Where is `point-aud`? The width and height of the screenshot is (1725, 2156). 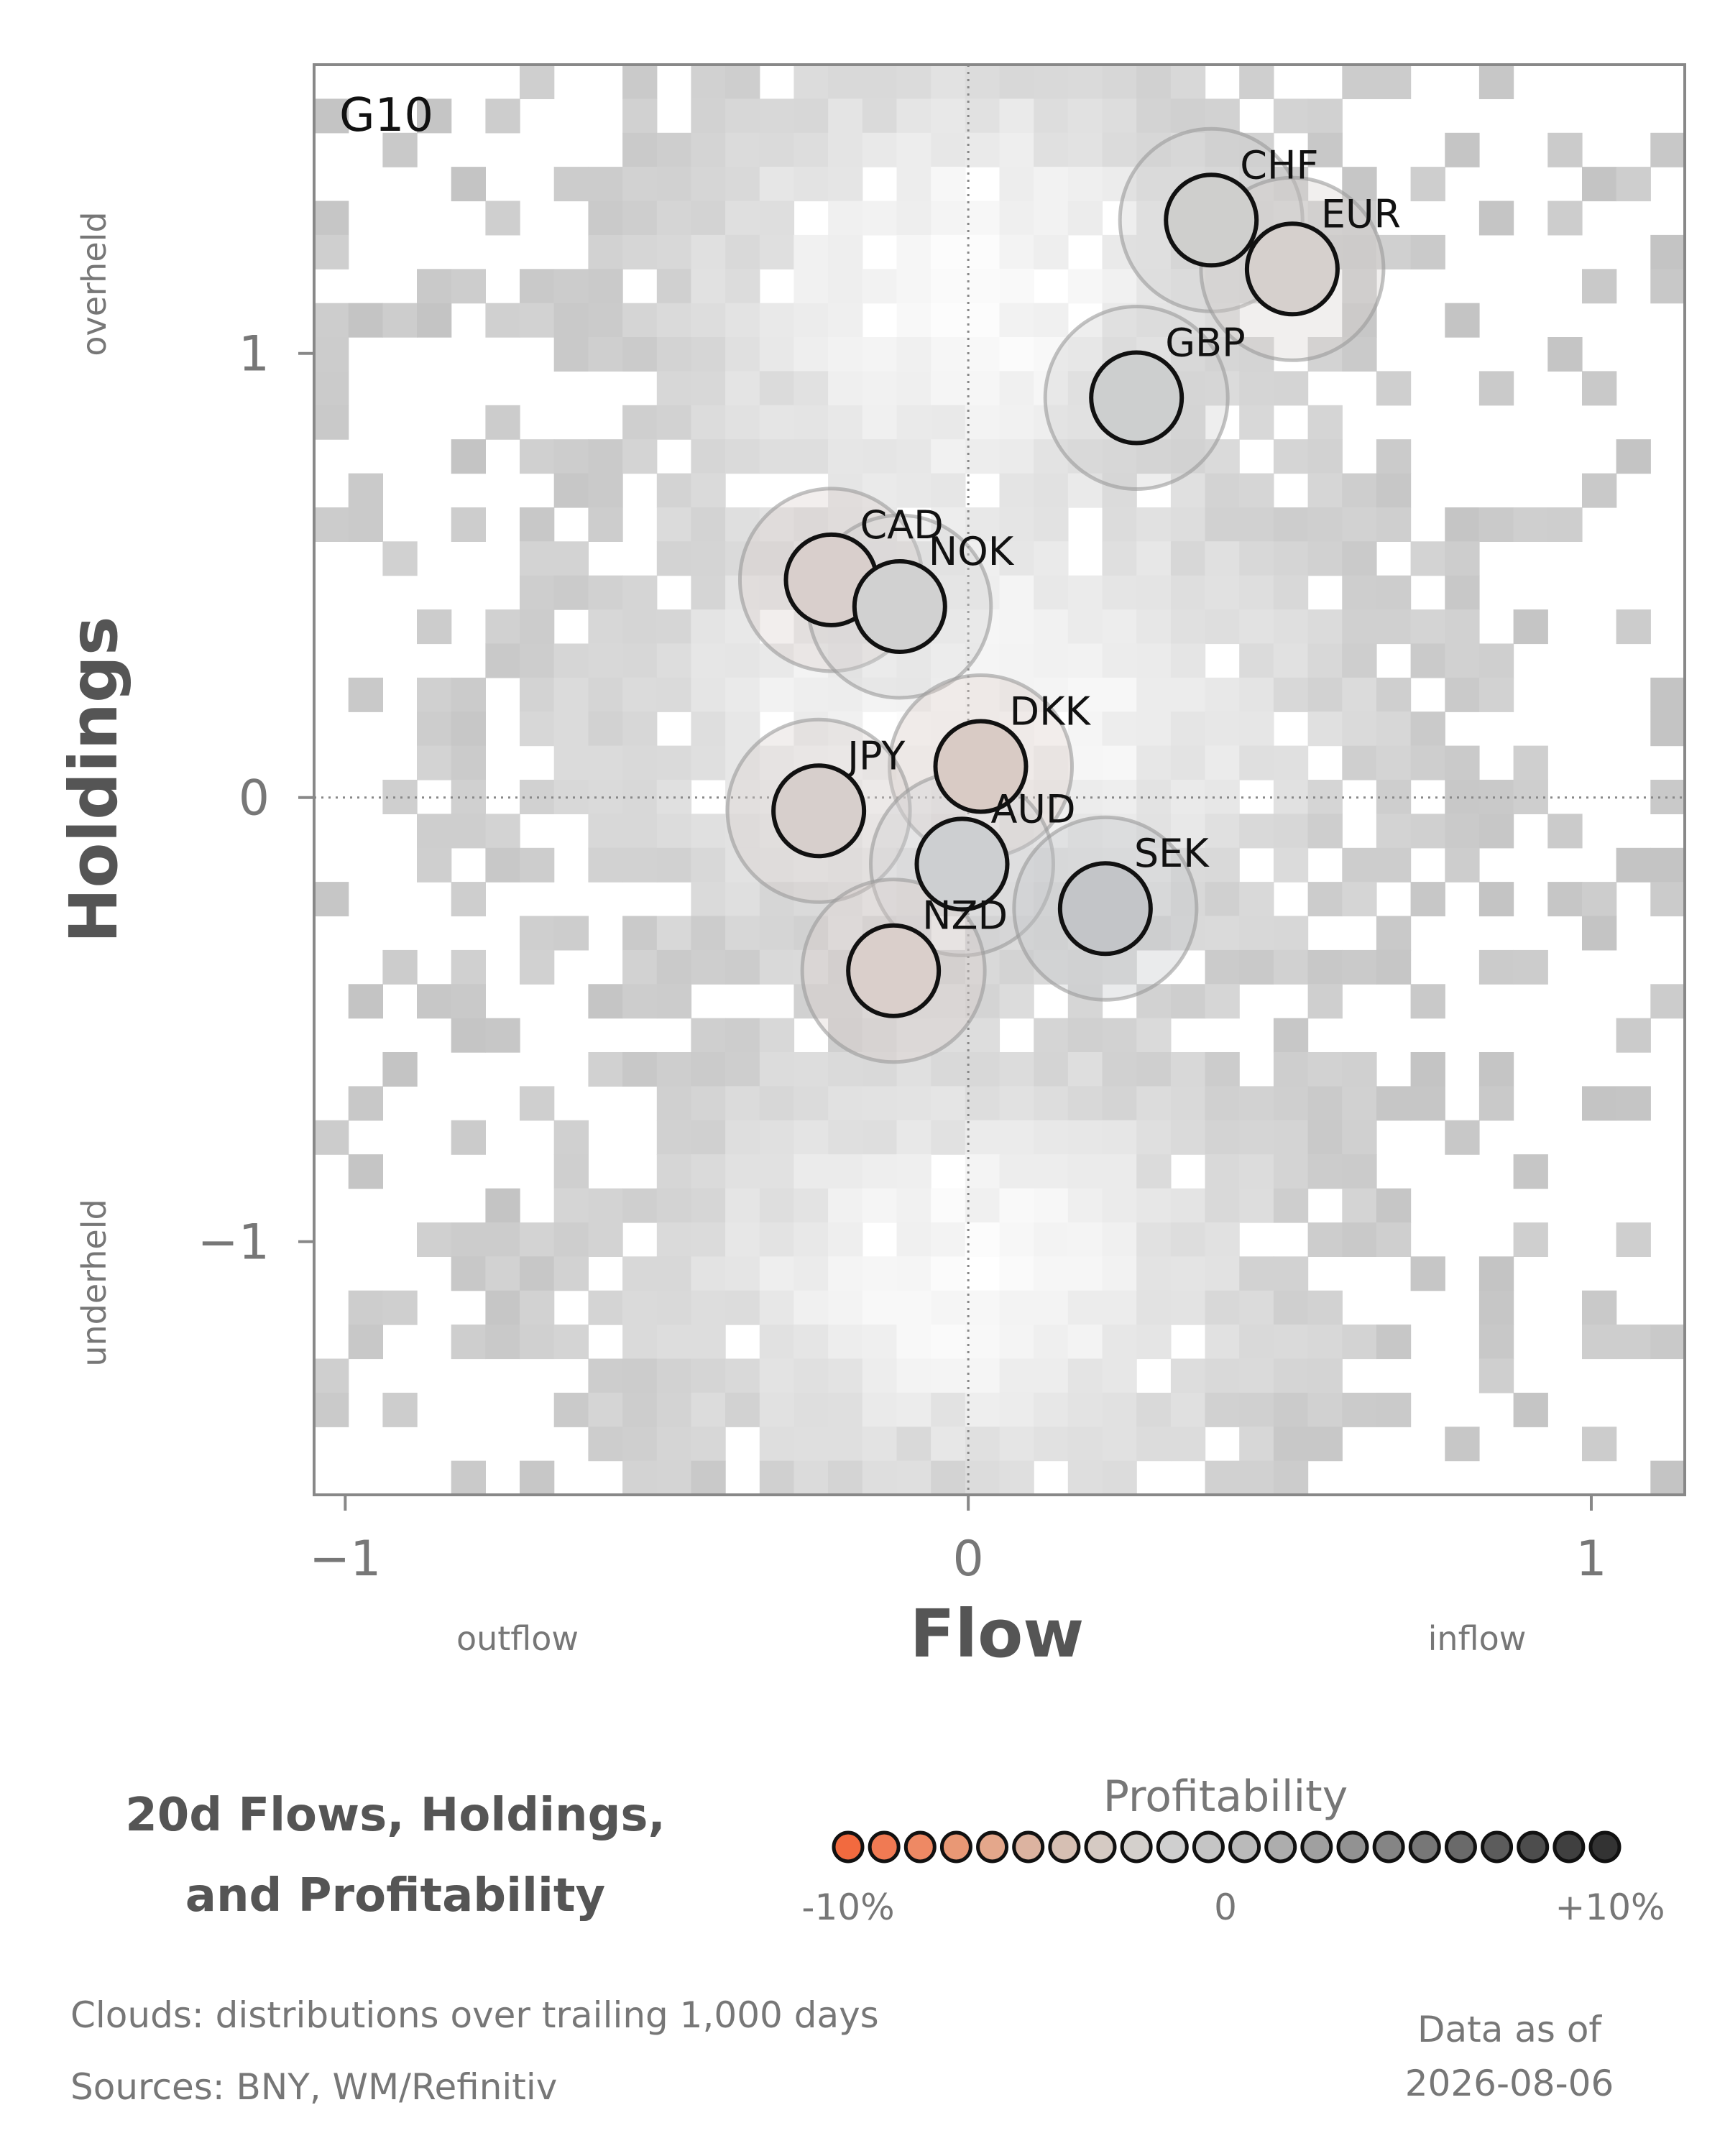
point-aud is located at coordinates (962, 864).